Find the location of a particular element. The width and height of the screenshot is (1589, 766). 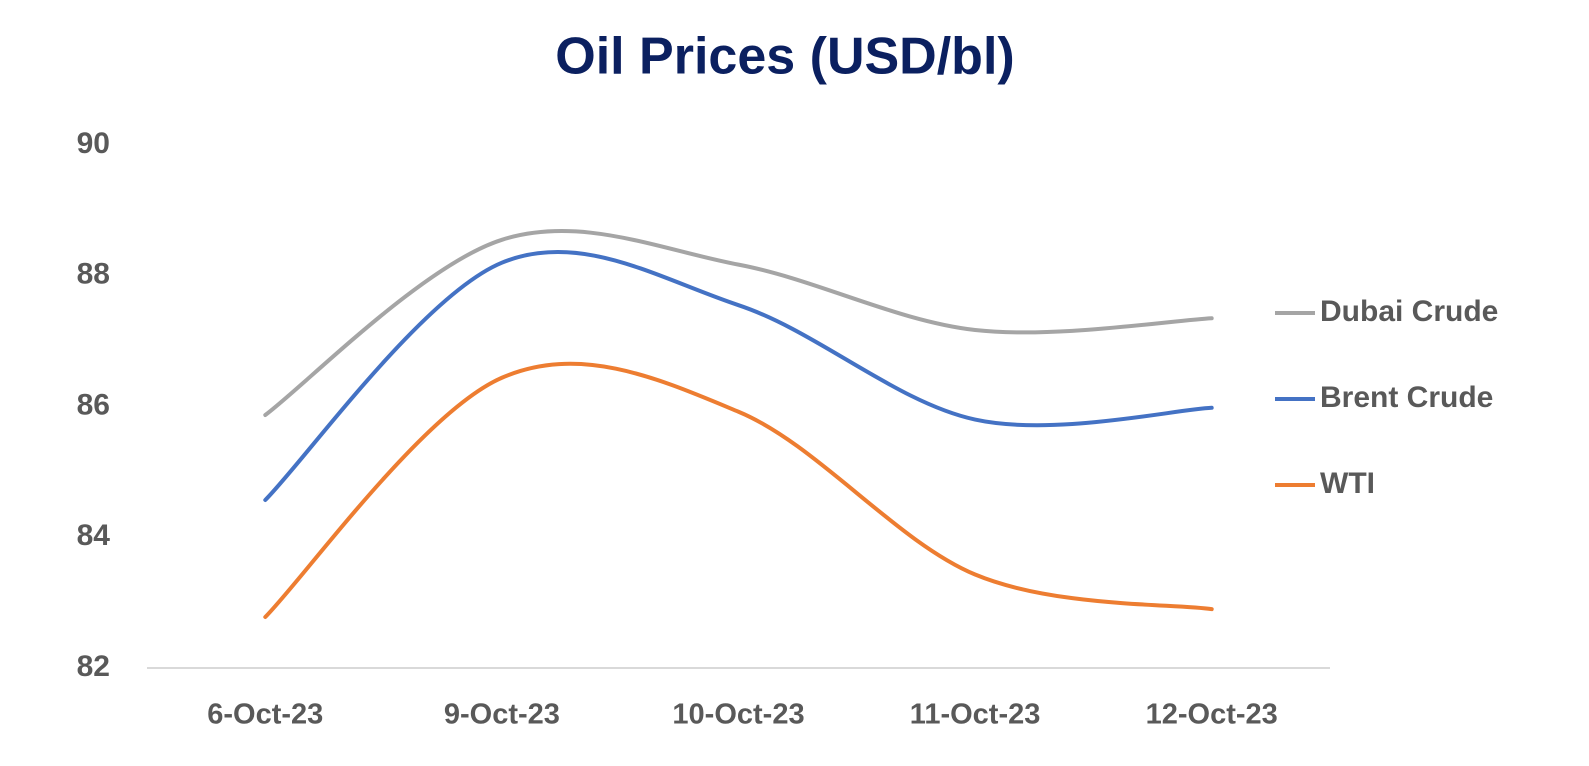

series-line is located at coordinates (738, 322).